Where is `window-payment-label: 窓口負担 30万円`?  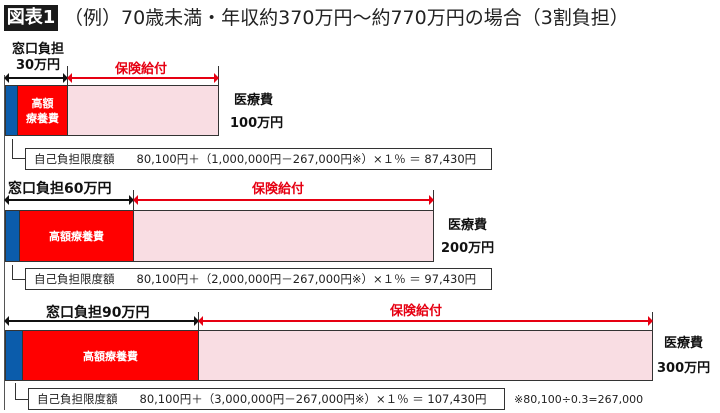 window-payment-label: 窓口負担 30万円 is located at coordinates (38, 58).